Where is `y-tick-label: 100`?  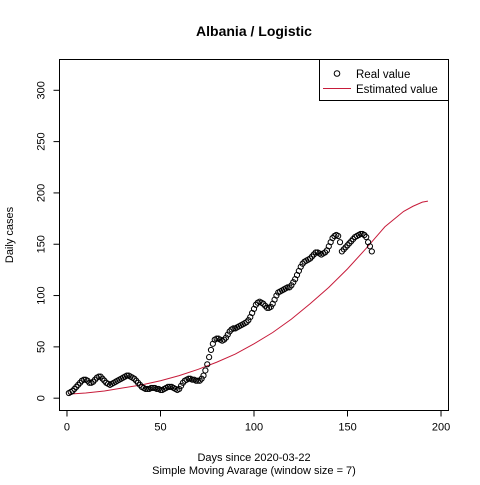 y-tick-label: 100 is located at coordinates (42, 295).